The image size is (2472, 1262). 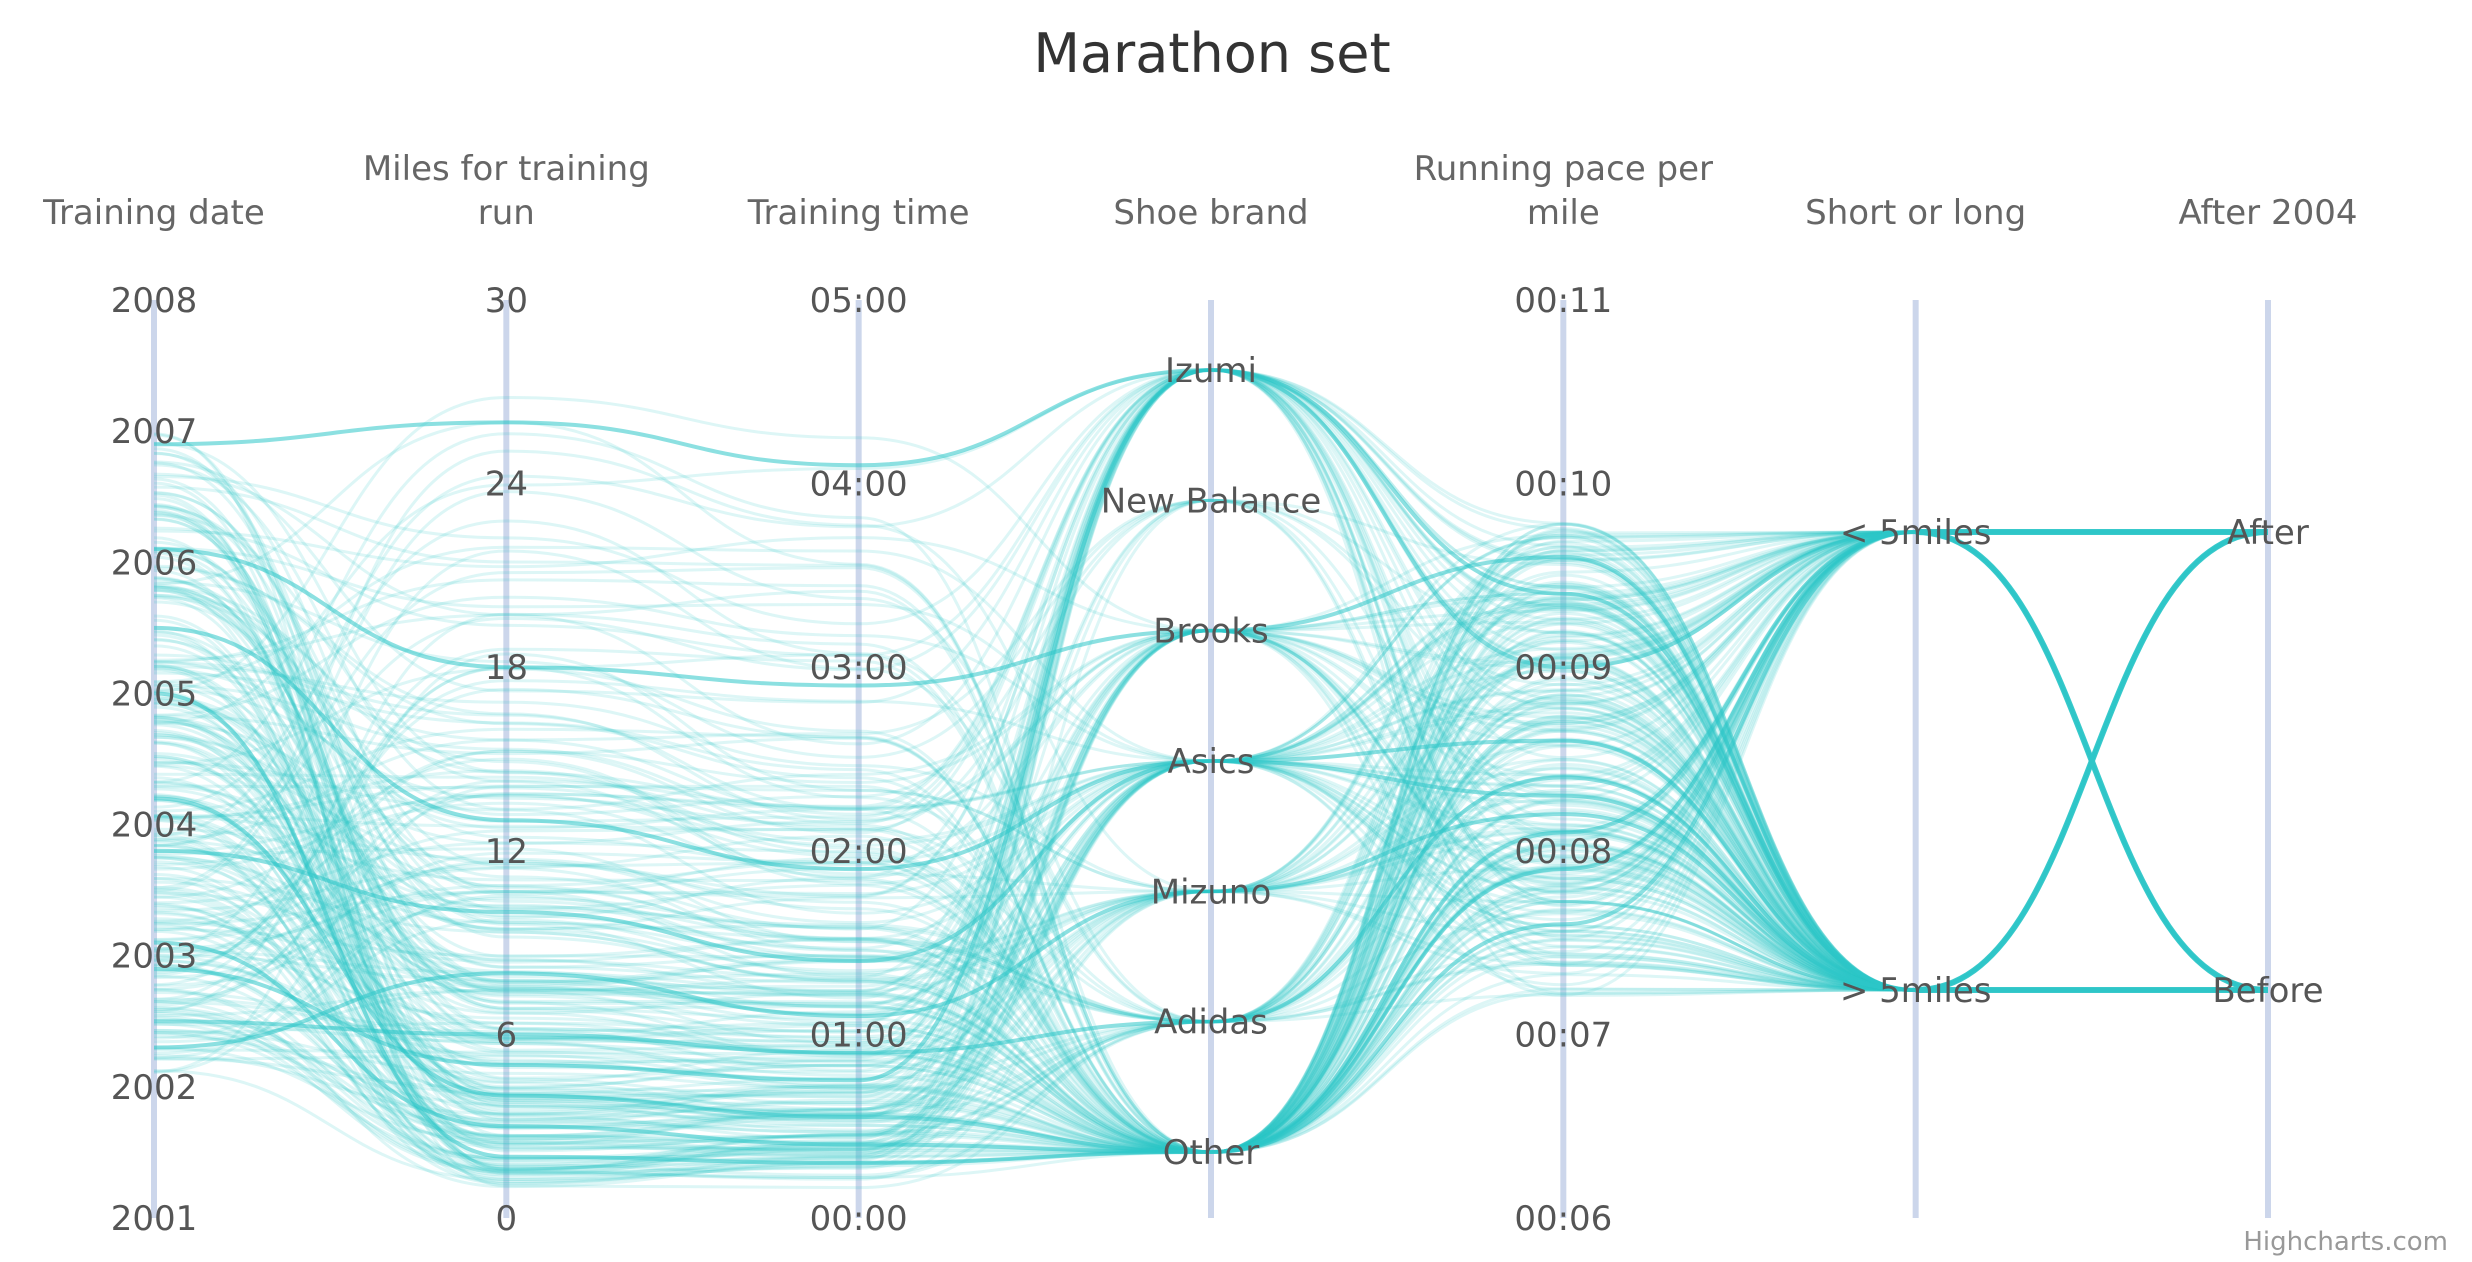 What do you see at coordinates (859, 1219) in the screenshot?
I see `tick-label-time-0: 00:00` at bounding box center [859, 1219].